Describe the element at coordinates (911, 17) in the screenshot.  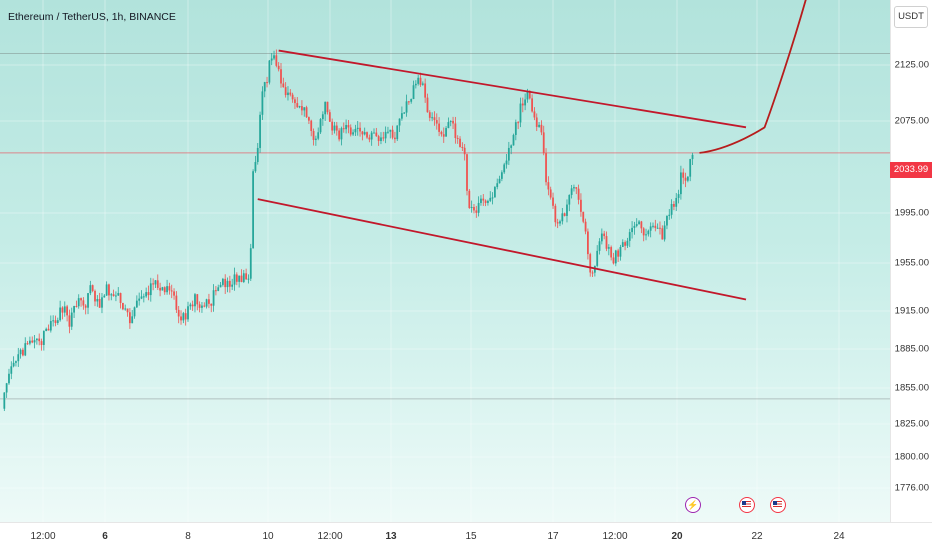
I see `price-unit-button: USDT` at that location.